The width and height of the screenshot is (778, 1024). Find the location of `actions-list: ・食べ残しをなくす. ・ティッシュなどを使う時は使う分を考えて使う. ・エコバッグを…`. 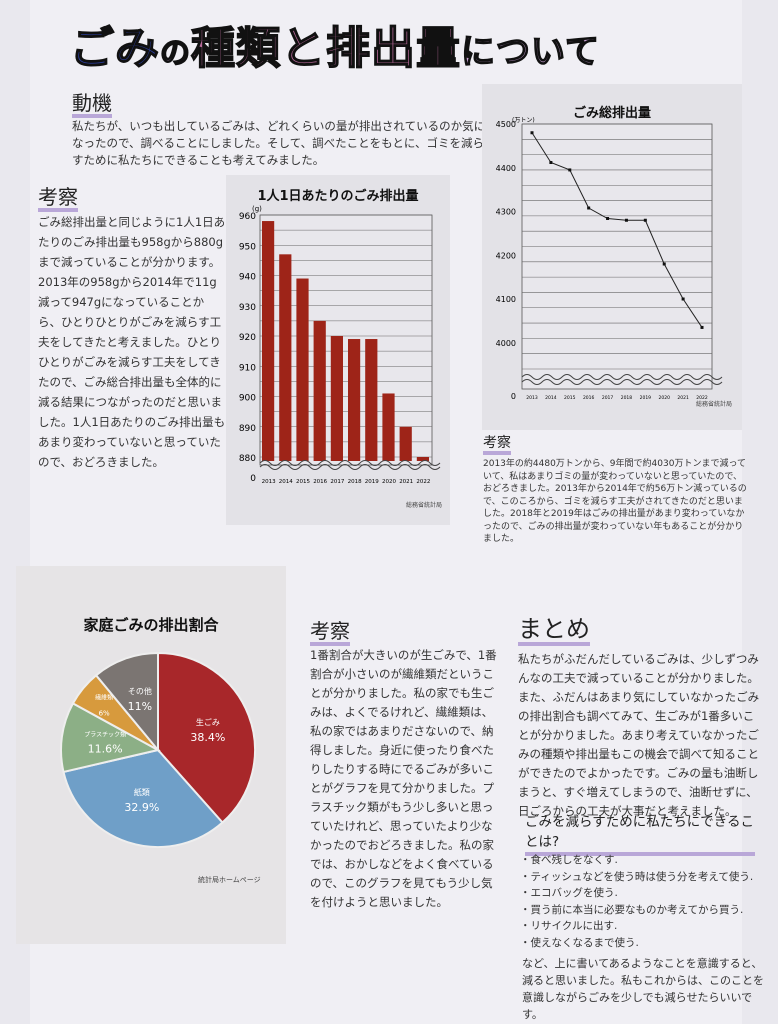

actions-list: ・食べ残しをなくす. ・ティッシュなどを使う時は使う分を考えて使う. ・エコバッグを… is located at coordinates (645, 901).